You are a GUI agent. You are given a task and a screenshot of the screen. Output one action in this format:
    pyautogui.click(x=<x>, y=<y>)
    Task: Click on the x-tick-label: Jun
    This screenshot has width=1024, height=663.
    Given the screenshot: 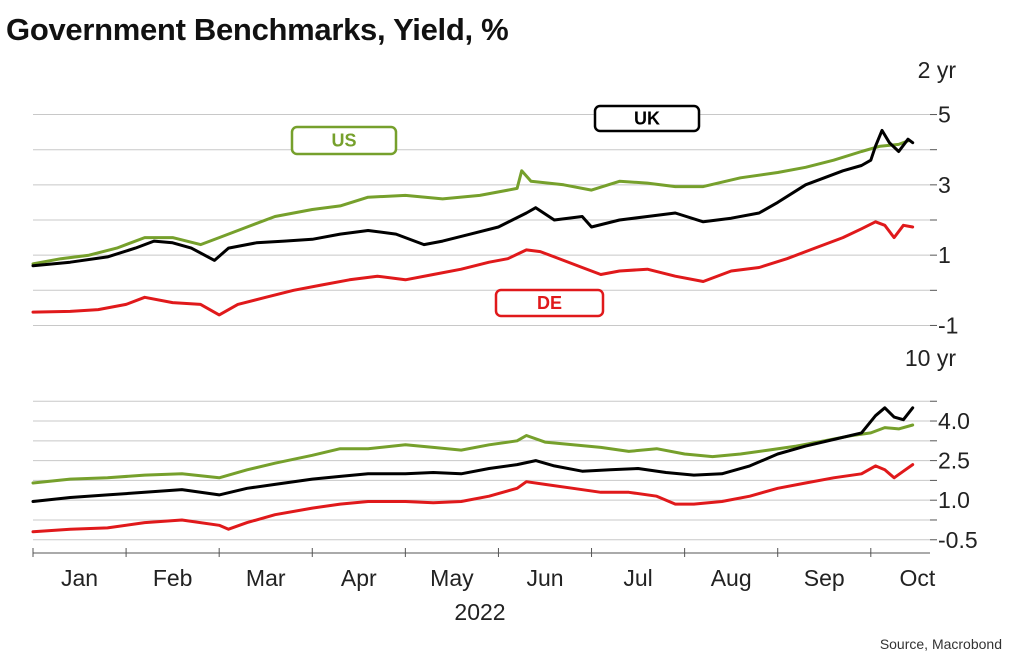 What is the action you would take?
    pyautogui.click(x=544, y=578)
    